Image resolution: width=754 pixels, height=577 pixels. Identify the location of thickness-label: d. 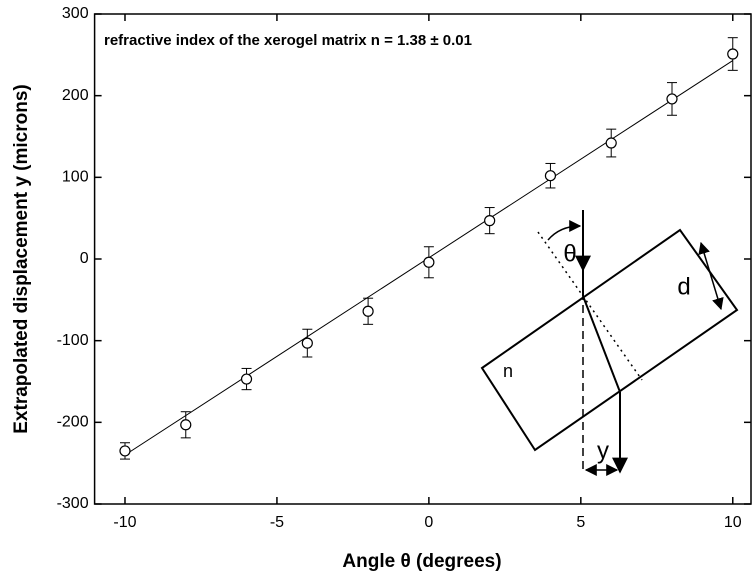
(683, 286).